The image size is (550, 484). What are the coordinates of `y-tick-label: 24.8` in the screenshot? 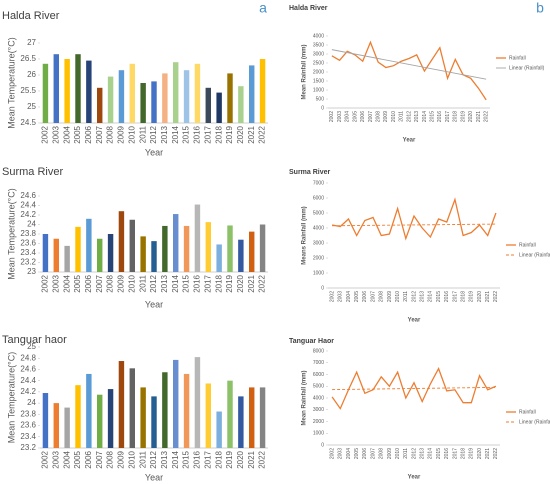 It's located at (28, 357).